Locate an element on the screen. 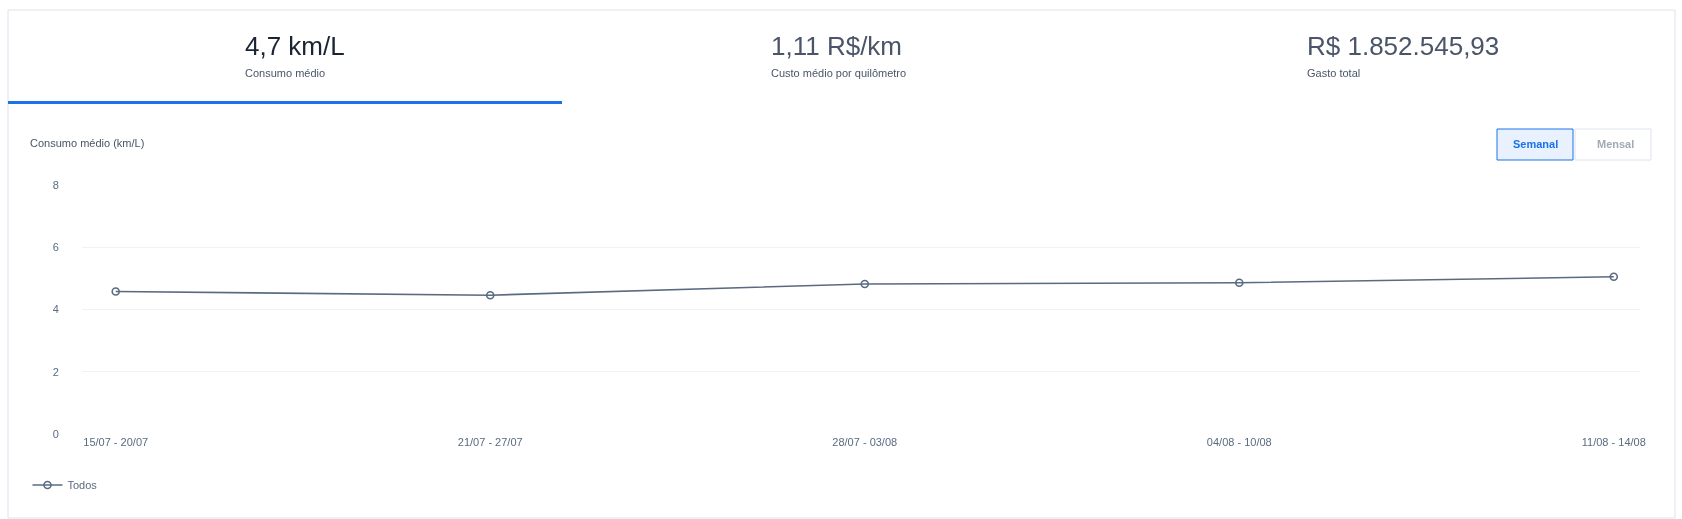 This screenshot has width=1682, height=519. x-tick-label: 04/08 - 10/08 is located at coordinates (1239, 442).